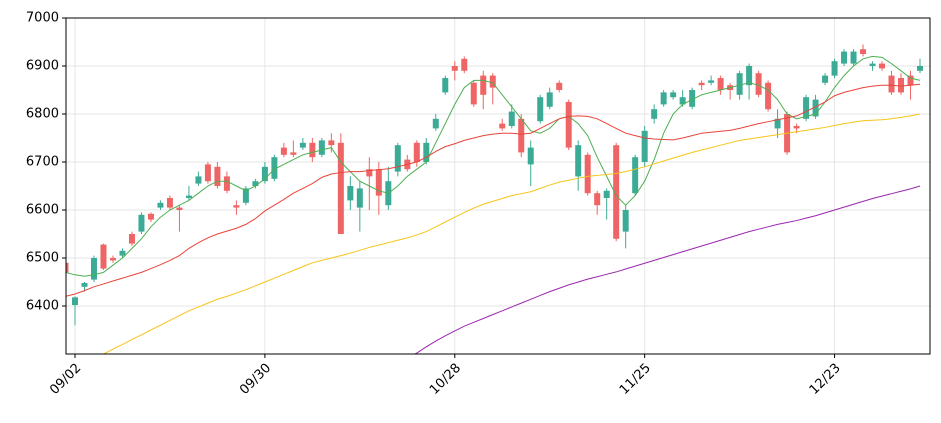  Describe the element at coordinates (65, 379) in the screenshot. I see `x-tick-label: 09/02` at that location.